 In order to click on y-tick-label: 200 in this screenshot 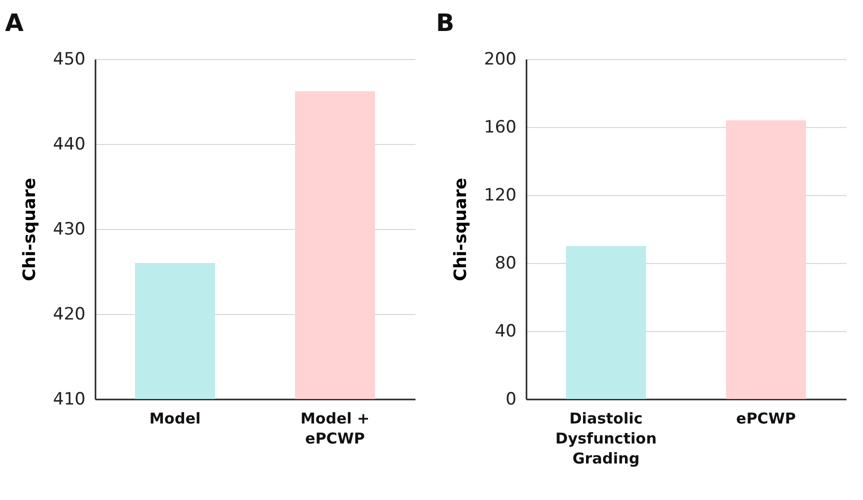, I will do `click(500, 60)`.